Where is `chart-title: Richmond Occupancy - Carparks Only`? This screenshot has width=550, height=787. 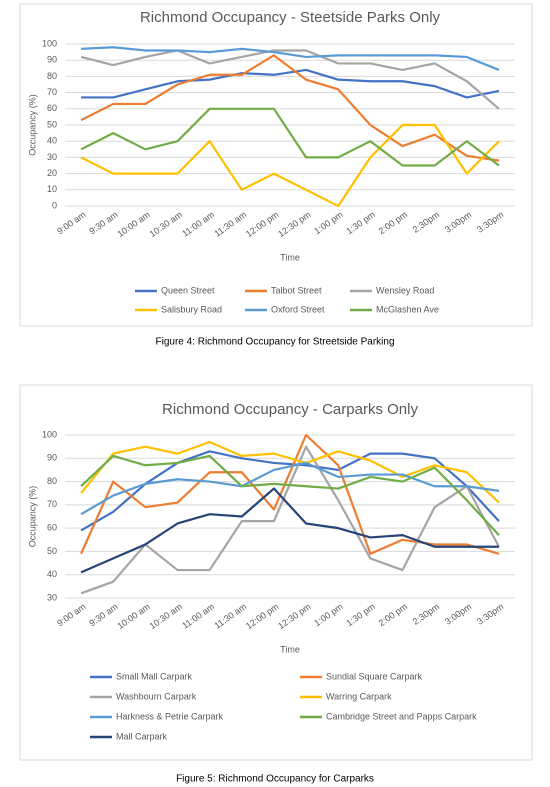
chart-title: Richmond Occupancy - Carparks Only is located at coordinates (290, 409).